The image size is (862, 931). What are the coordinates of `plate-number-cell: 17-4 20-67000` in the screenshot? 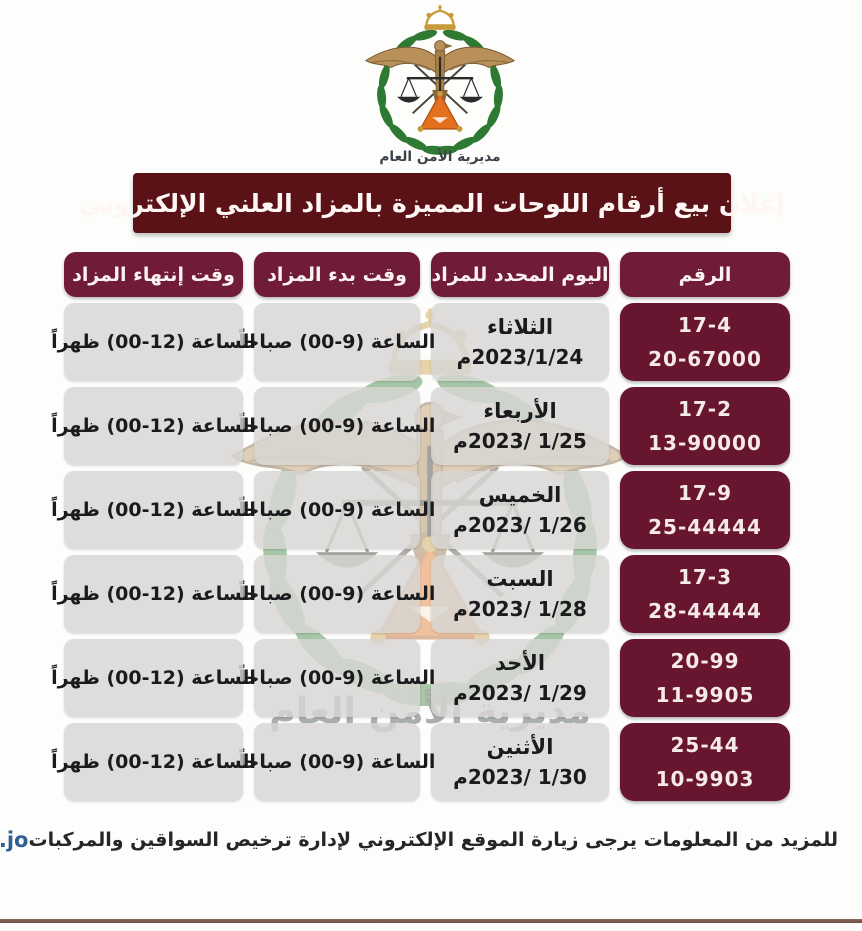 It's located at (705, 342).